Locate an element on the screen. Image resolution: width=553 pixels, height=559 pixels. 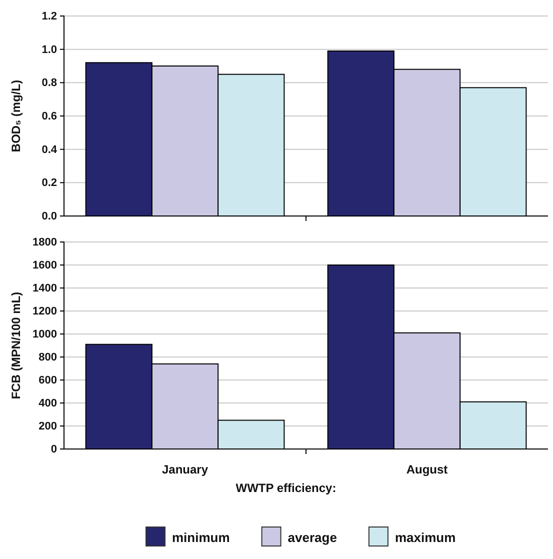
y-tick-label: 600 is located at coordinates (47, 380).